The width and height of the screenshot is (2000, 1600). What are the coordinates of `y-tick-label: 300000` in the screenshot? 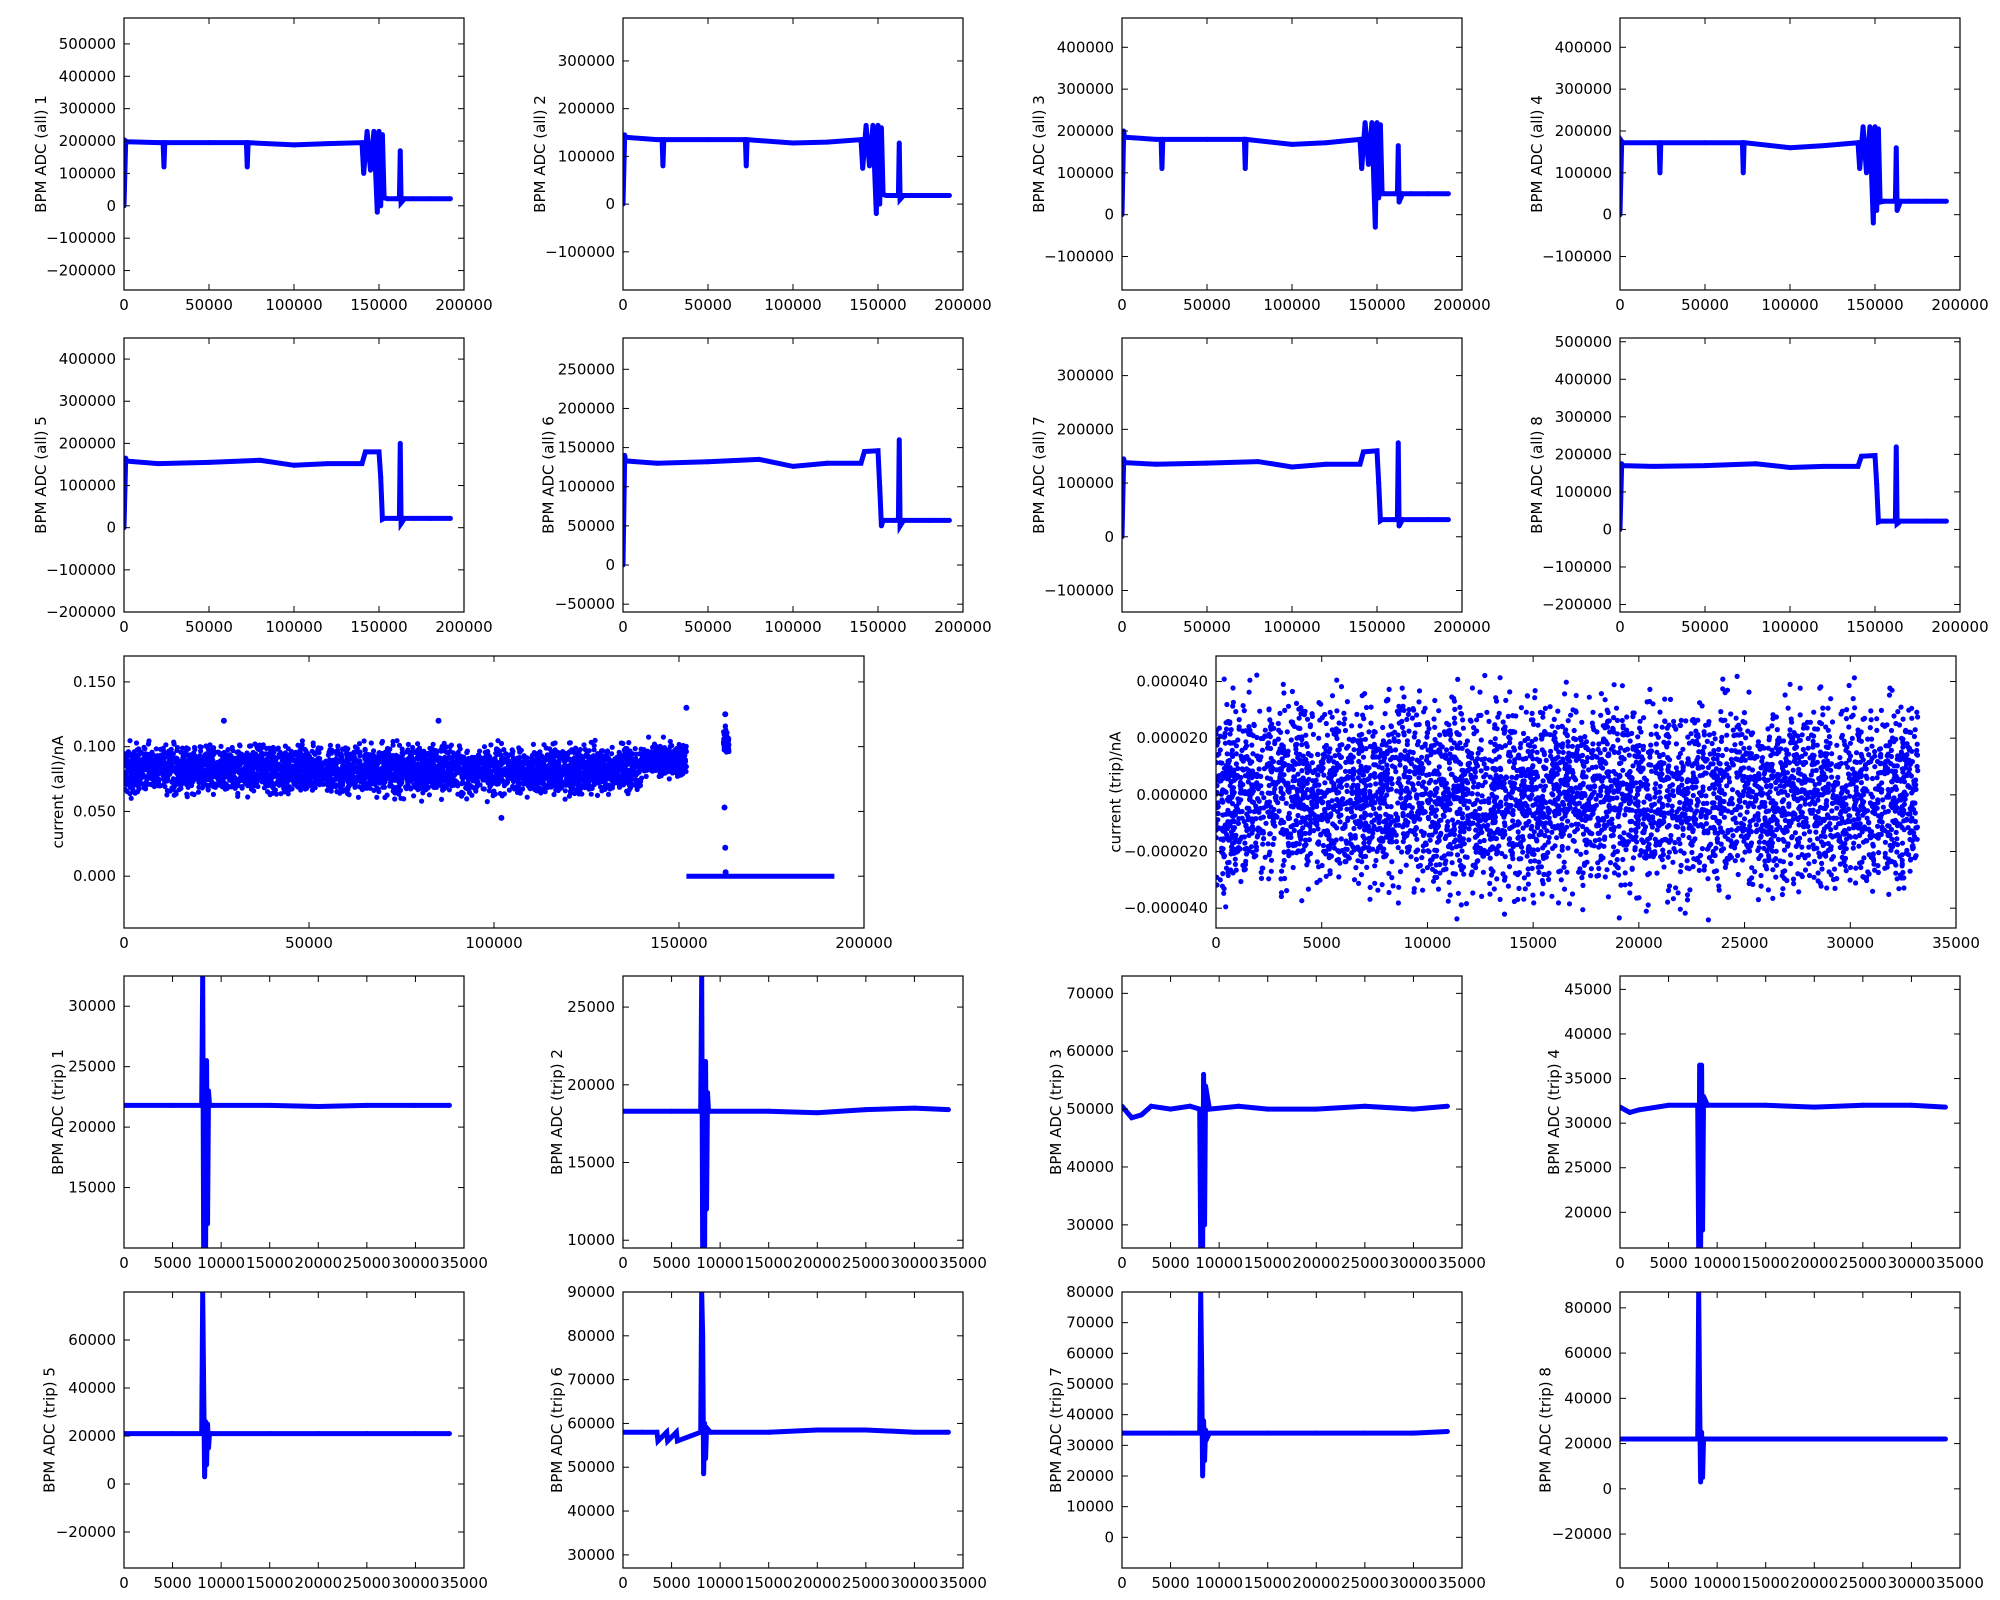 It's located at (1085, 89).